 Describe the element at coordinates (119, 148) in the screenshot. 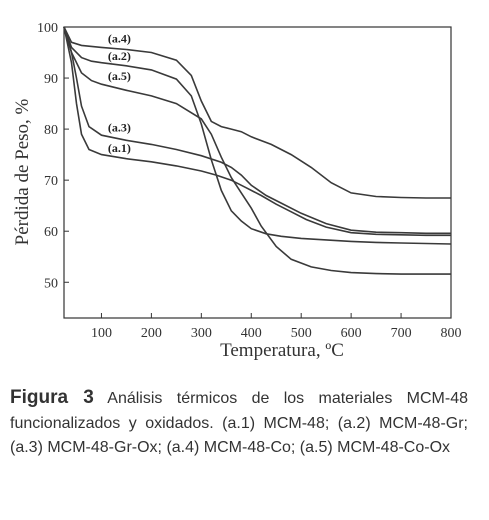

I see `series-label: (a.1)` at that location.